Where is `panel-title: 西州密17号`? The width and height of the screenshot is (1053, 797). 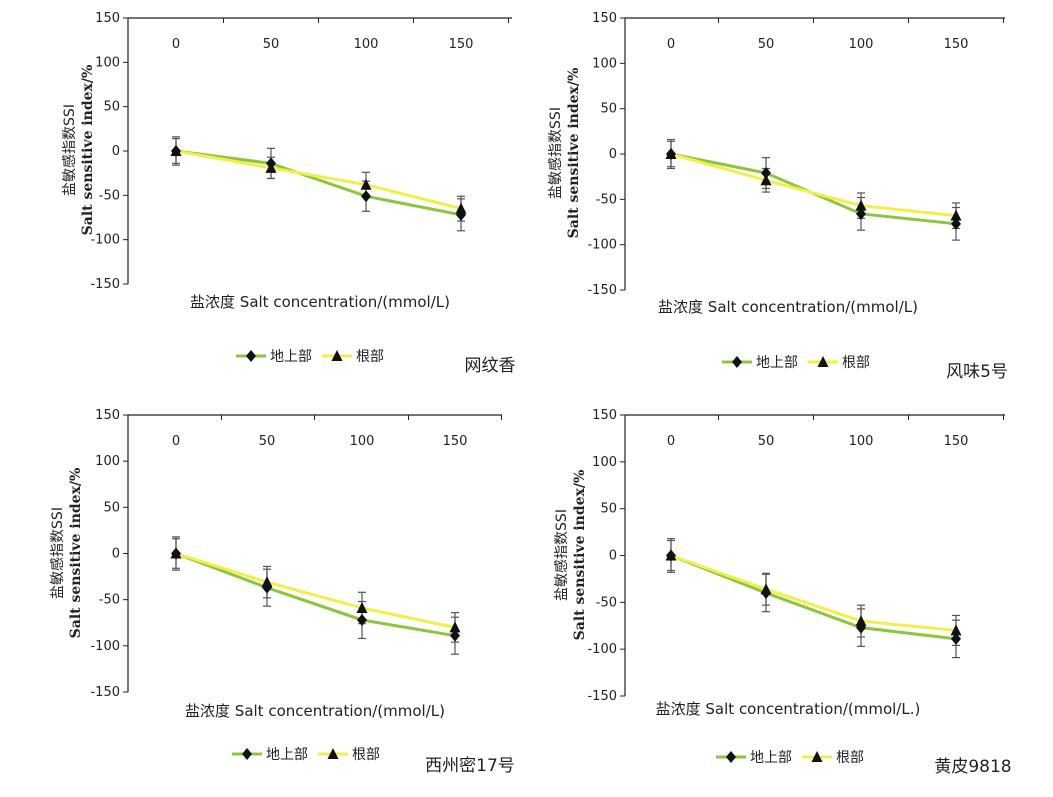 panel-title: 西州密17号 is located at coordinates (470, 766).